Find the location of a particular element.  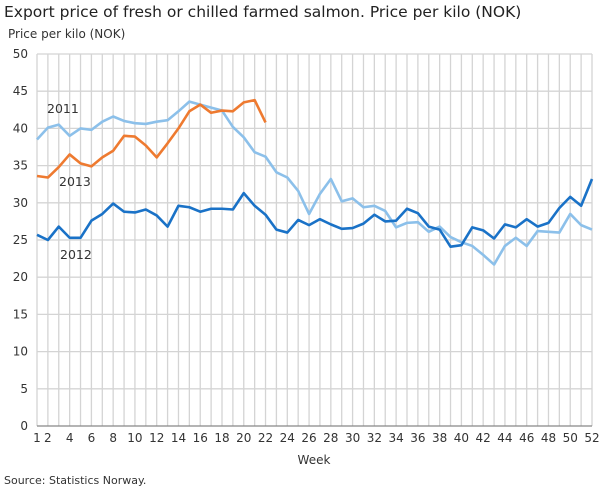

series-line-2012 is located at coordinates (315, 213).